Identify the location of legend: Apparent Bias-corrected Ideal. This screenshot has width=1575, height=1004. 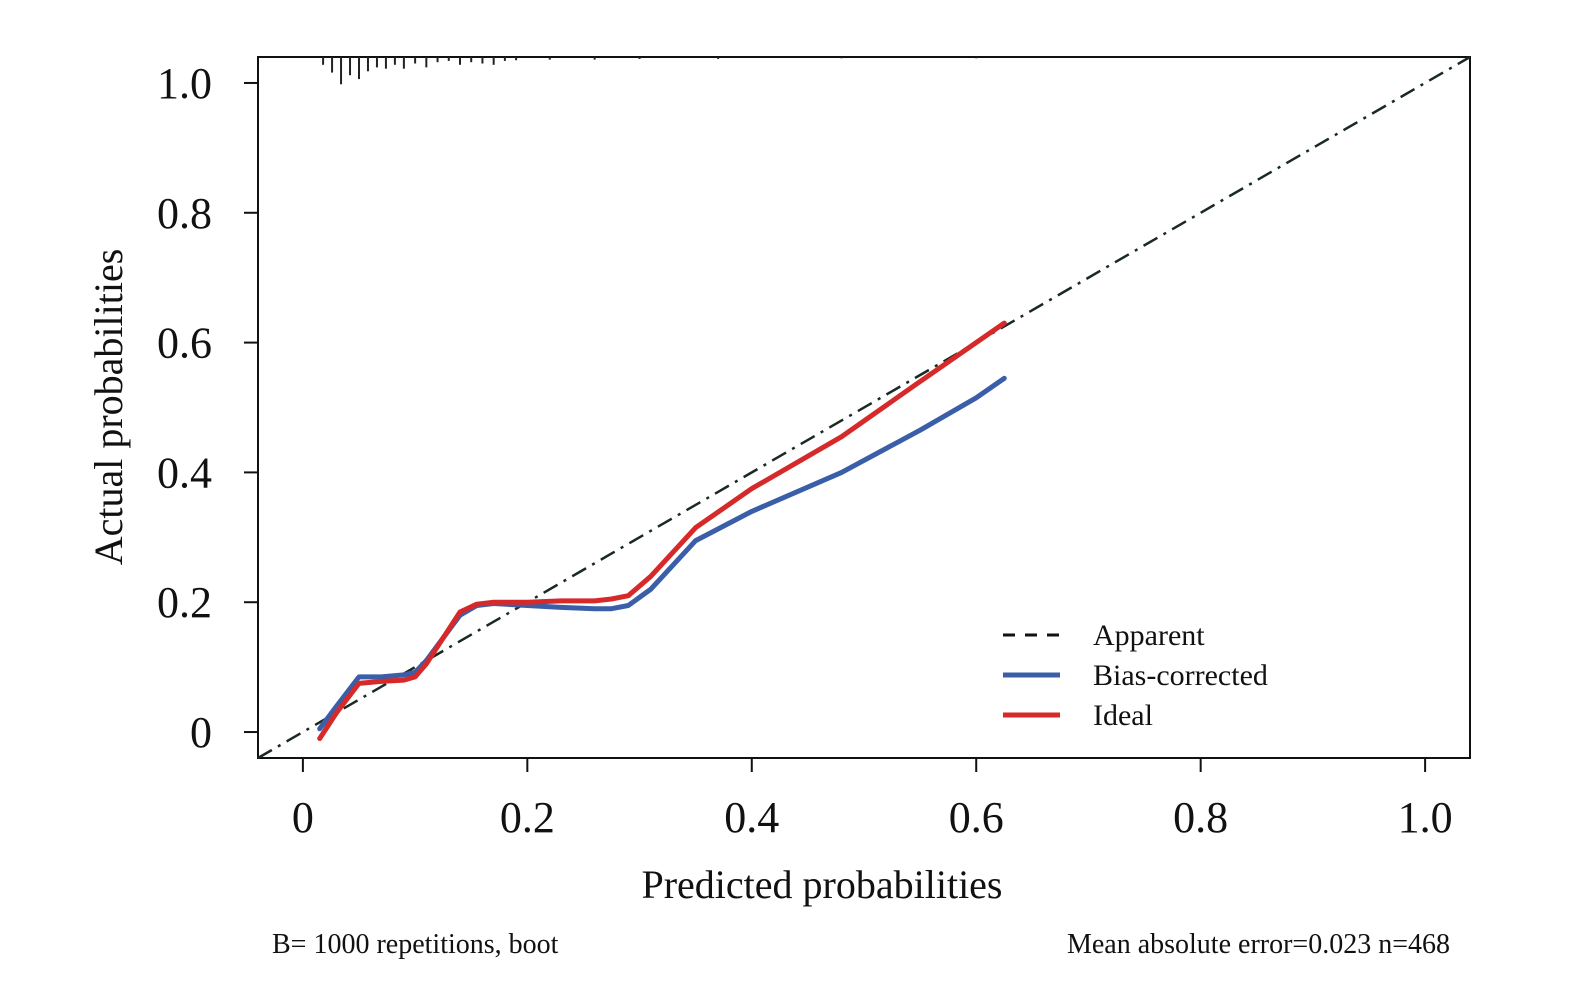
(1135, 675).